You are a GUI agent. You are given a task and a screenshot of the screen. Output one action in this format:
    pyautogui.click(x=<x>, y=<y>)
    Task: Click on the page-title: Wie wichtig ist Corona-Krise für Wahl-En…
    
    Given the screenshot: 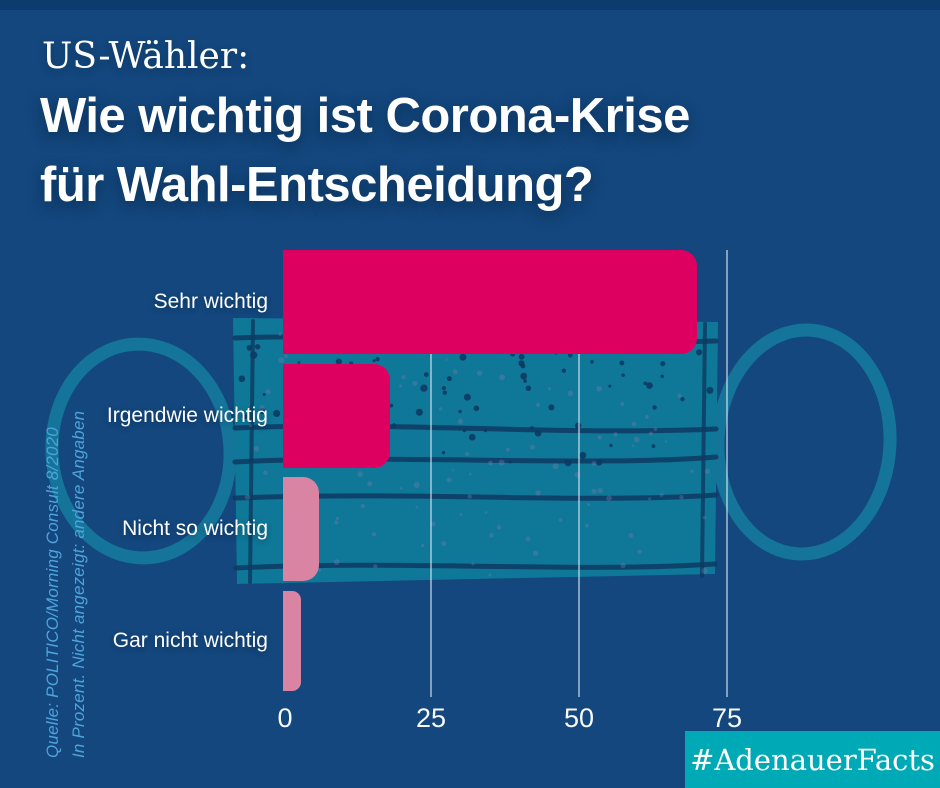 What is the action you would take?
    pyautogui.click(x=365, y=150)
    